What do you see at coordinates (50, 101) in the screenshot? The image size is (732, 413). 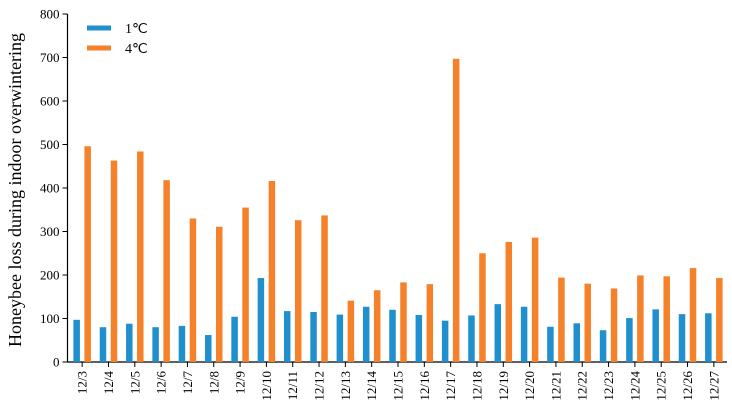 I see `y-tick-label: 600` at bounding box center [50, 101].